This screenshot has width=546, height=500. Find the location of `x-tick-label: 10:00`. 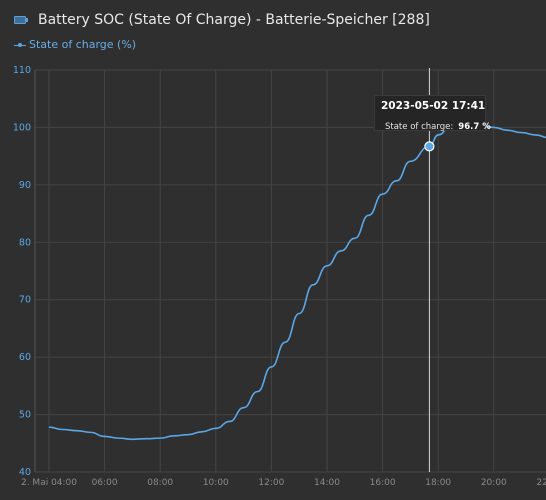

x-tick-label: 10:00 is located at coordinates (216, 483).